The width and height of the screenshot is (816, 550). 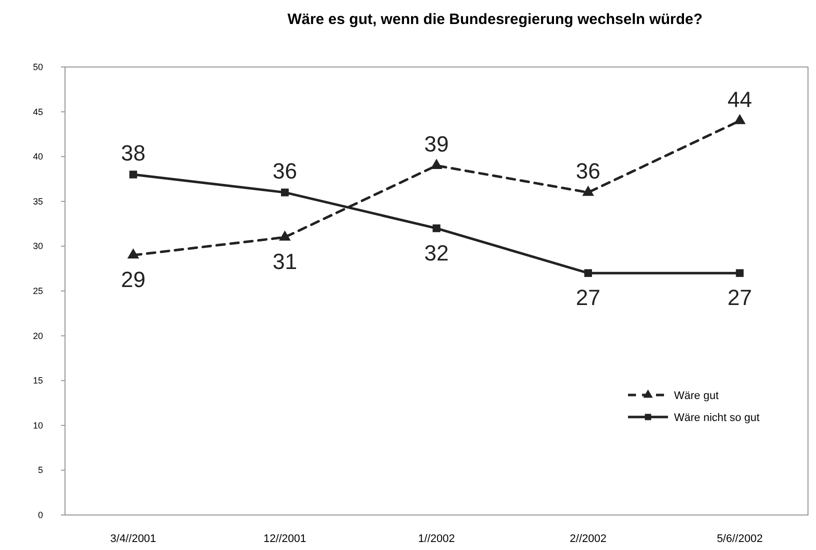 I want to click on y-tick-label: 5, so click(x=40, y=470).